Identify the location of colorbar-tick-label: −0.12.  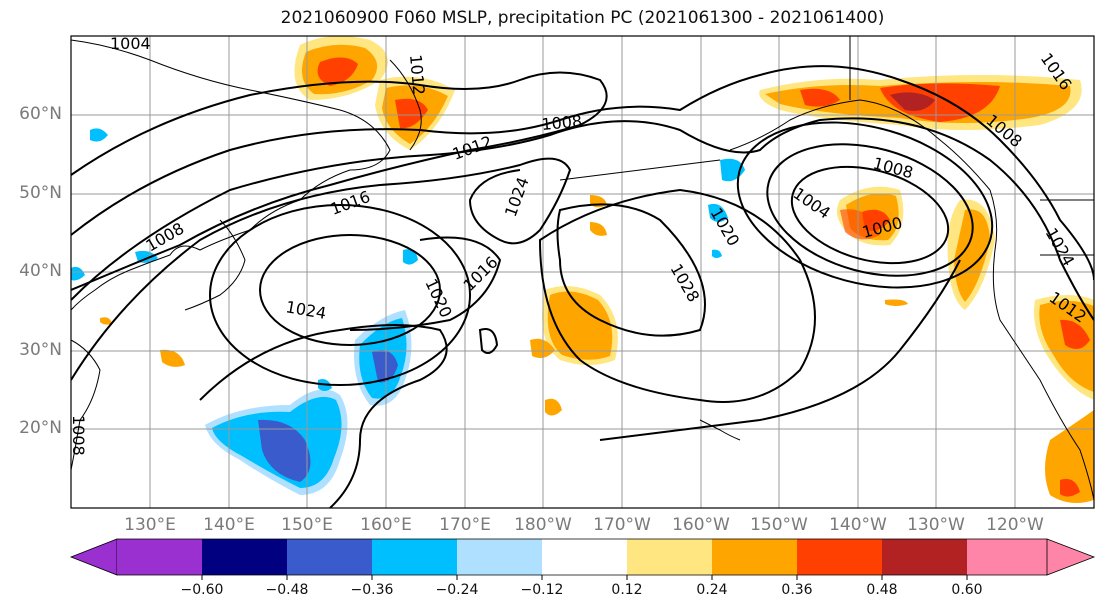
(542, 590).